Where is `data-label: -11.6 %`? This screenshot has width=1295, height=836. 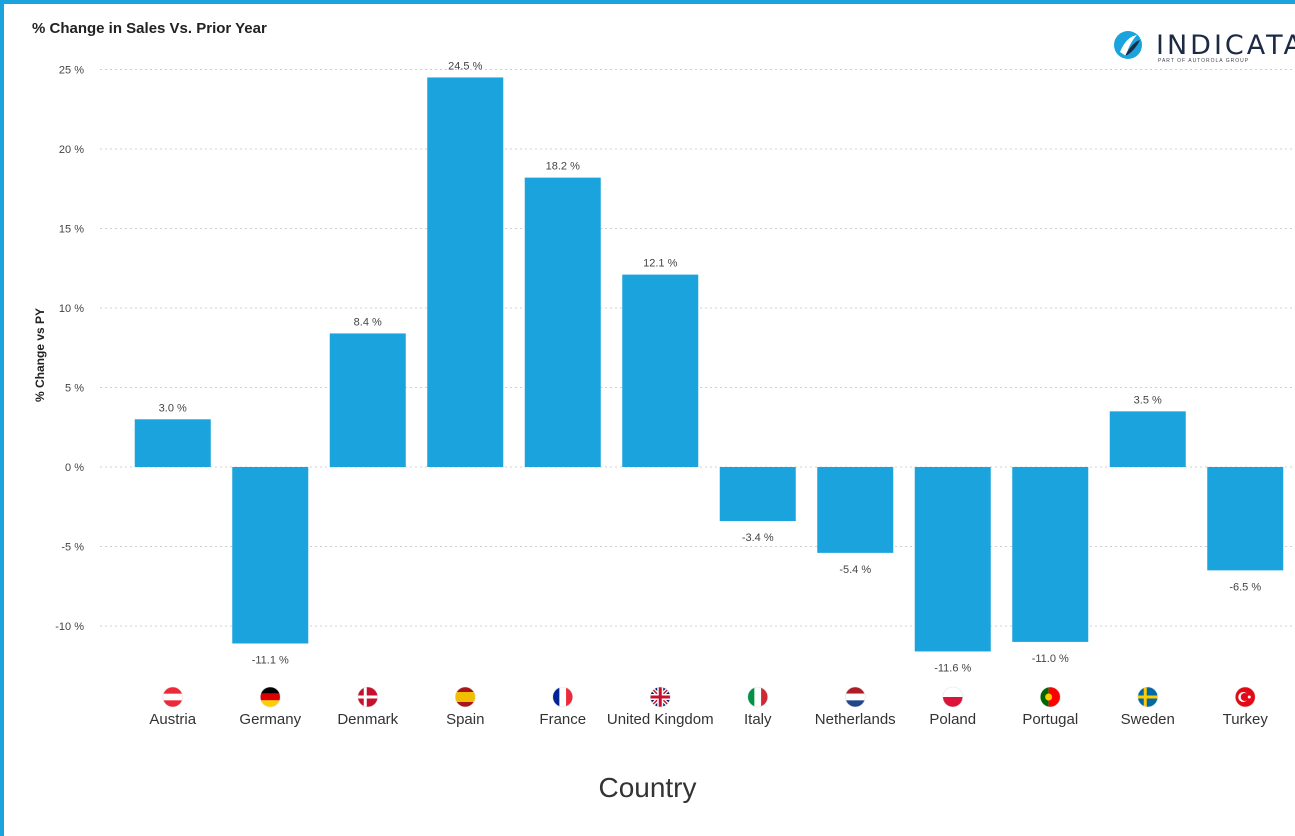
data-label: -11.6 % is located at coordinates (952, 668).